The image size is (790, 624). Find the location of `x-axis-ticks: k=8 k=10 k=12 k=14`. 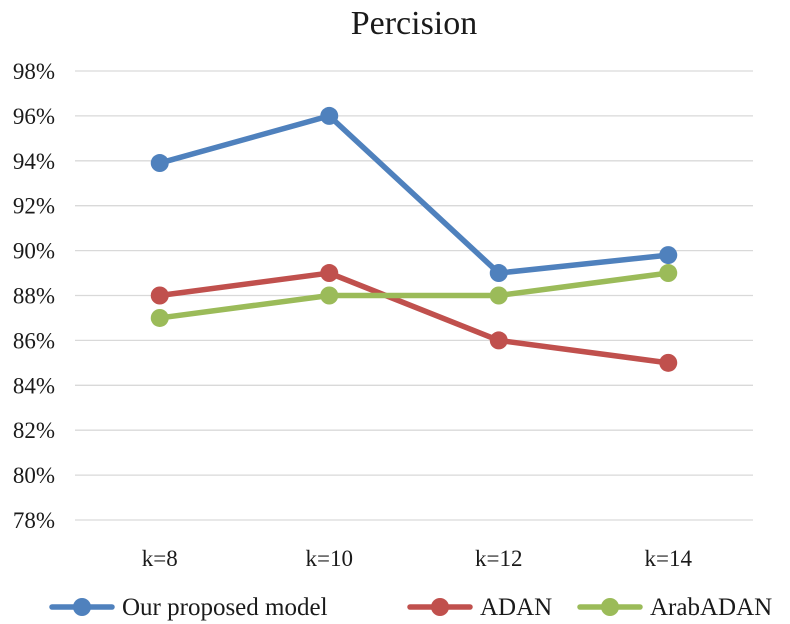

x-axis-ticks: k=8 k=10 k=12 k=14 is located at coordinates (417, 558).